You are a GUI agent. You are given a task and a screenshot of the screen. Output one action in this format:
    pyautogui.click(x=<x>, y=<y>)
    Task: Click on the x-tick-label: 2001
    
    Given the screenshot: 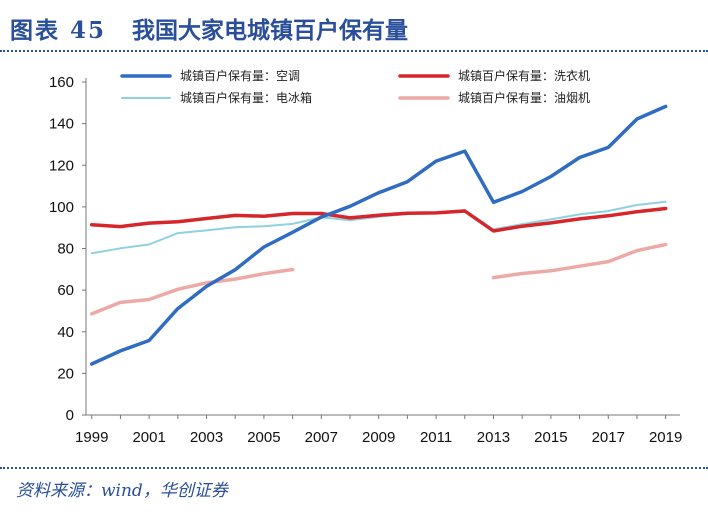 What is the action you would take?
    pyautogui.click(x=148, y=437)
    